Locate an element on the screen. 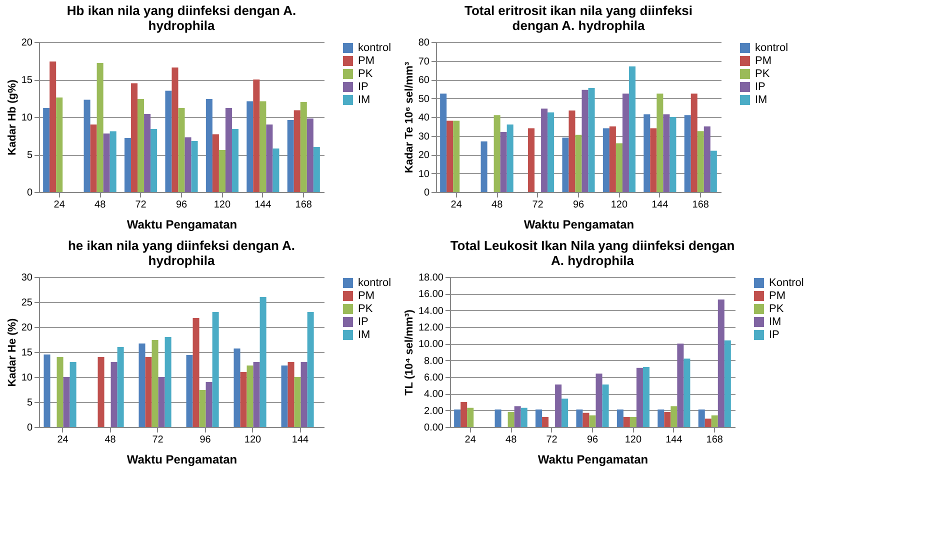  y-tick-label: 15 is located at coordinates (27, 80).